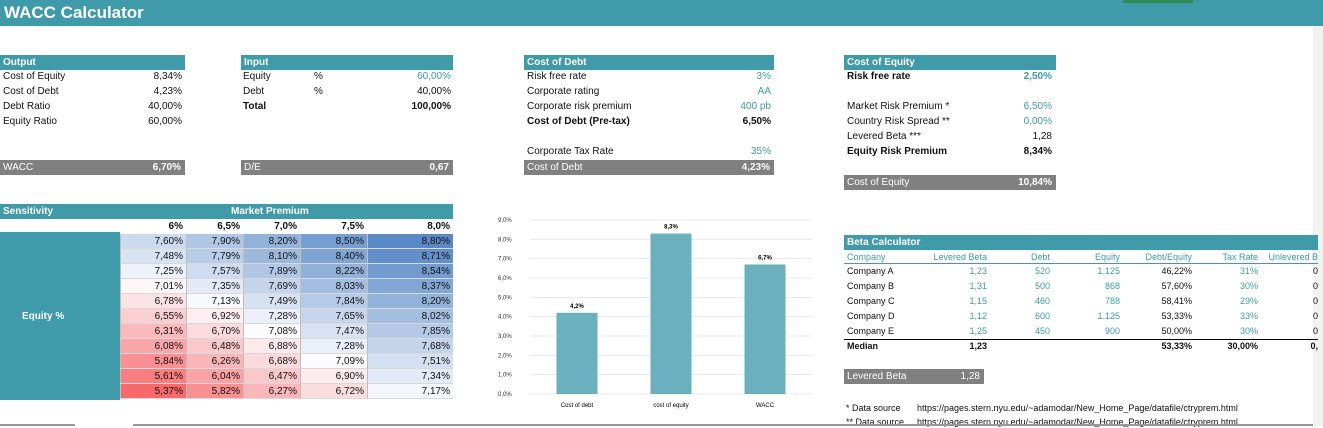 The image size is (1323, 428). What do you see at coordinates (285, 226) in the screenshot?
I see `sens-col-label: 7,0%` at bounding box center [285, 226].